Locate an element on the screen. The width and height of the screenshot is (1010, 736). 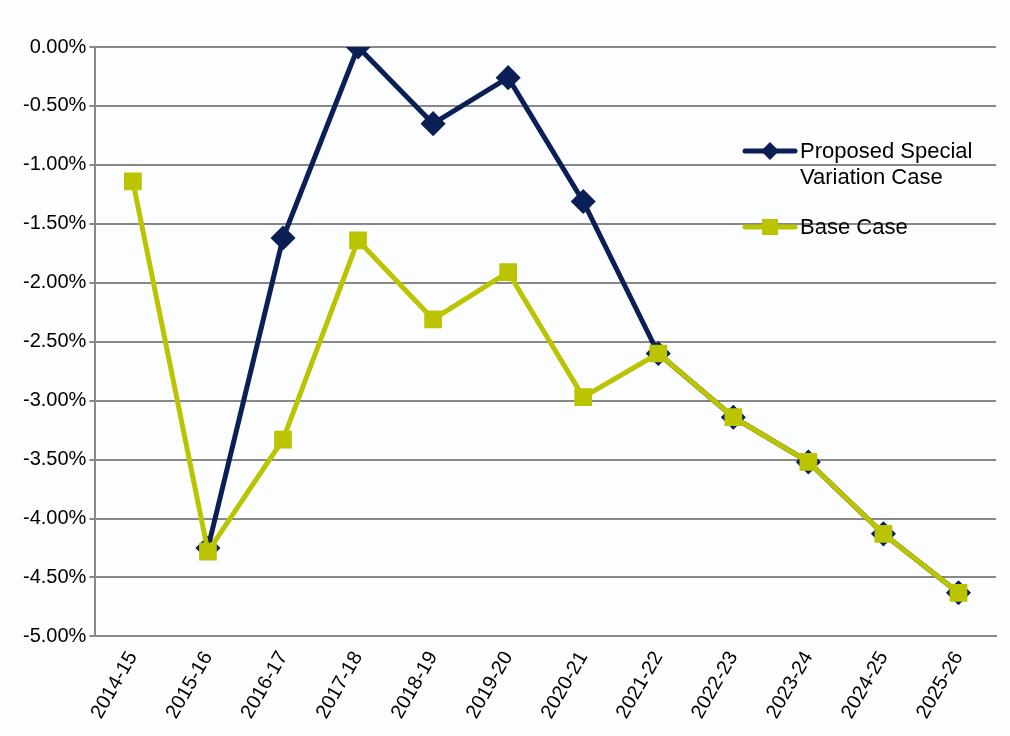
legend-label: Proposed Special Variation Case is located at coordinates (887, 164).